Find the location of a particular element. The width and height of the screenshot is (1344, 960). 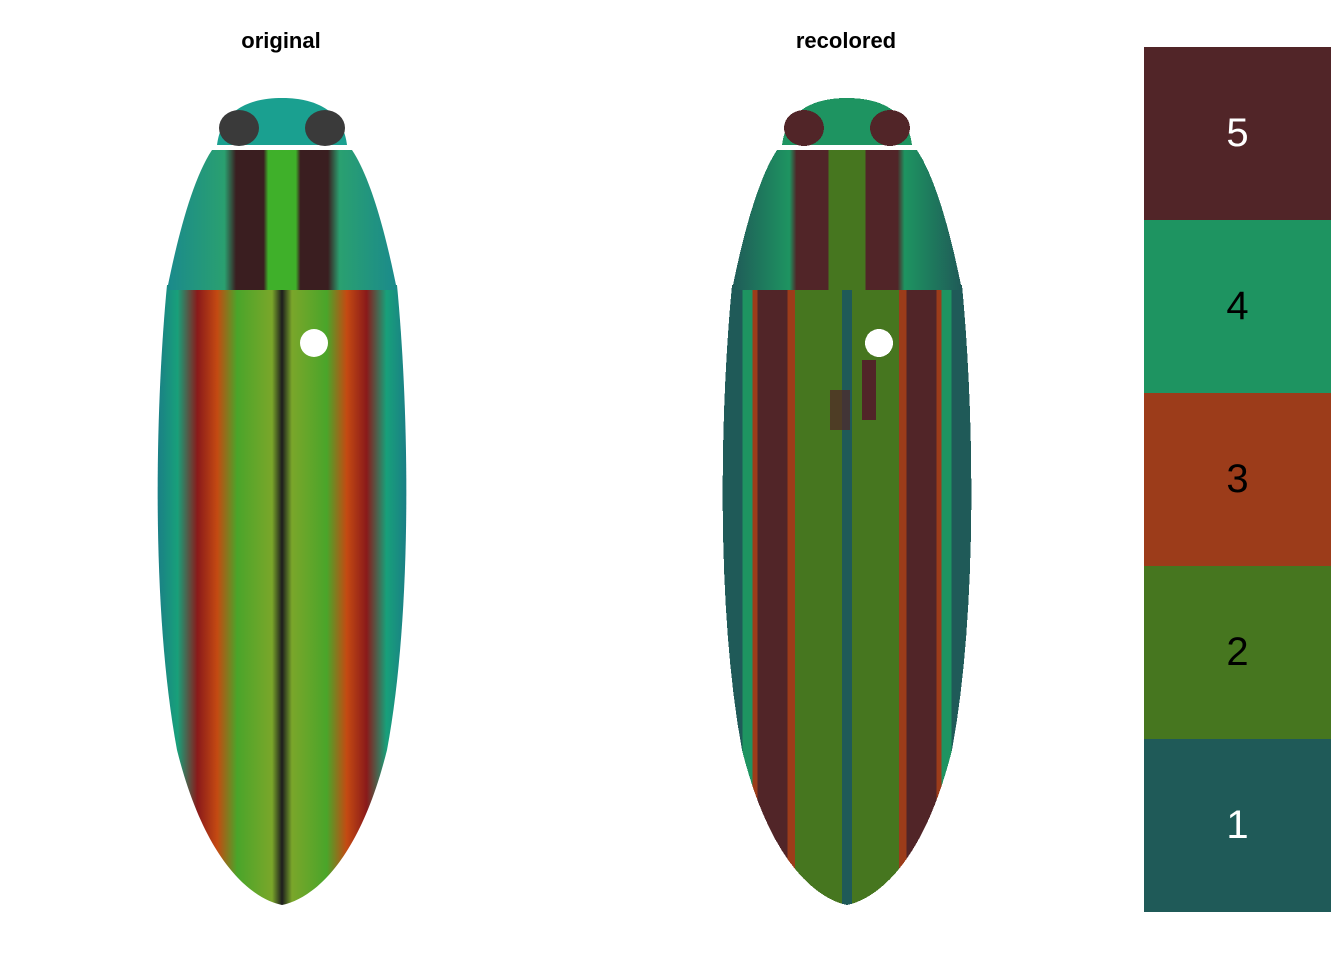

palette-swatch-3: 3 is located at coordinates (1237, 479).